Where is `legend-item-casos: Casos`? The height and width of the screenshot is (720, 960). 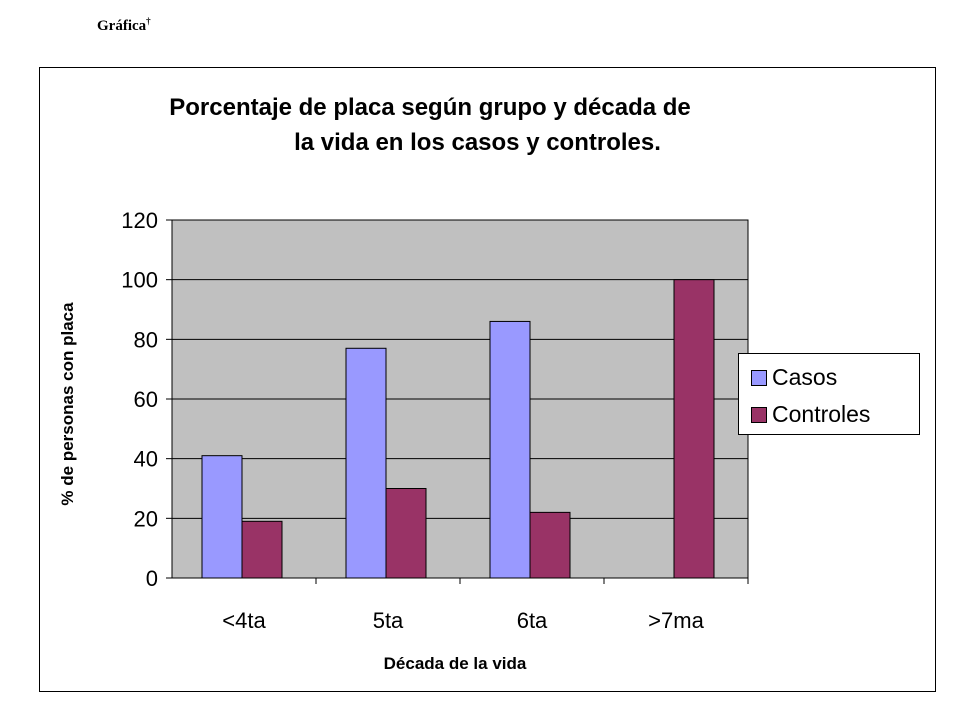 legend-item-casos: Casos is located at coordinates (794, 377).